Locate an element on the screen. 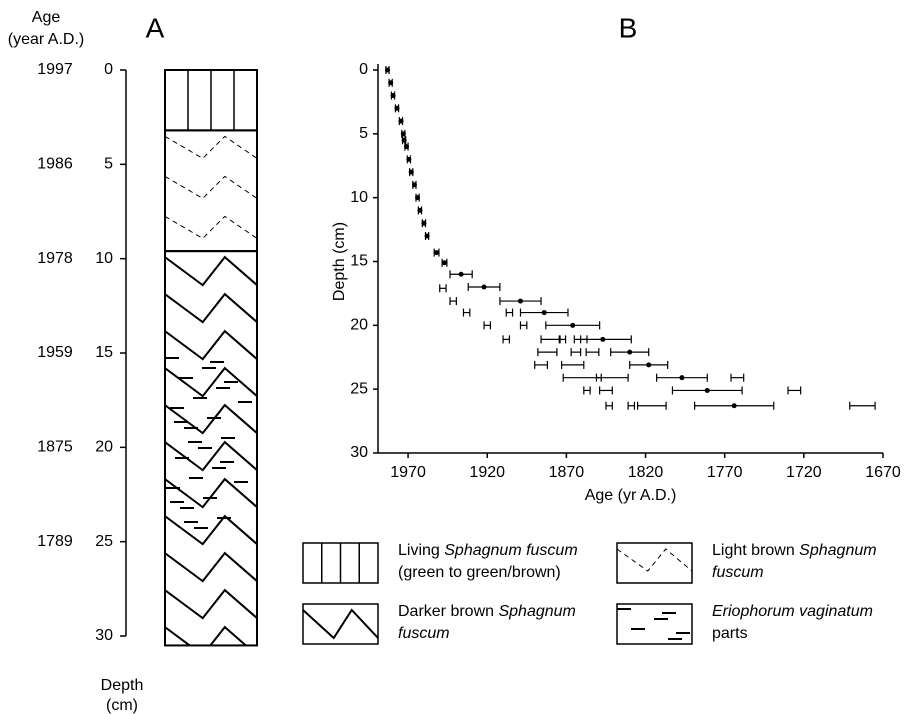  legend-text: Eriophorum vaginatum is located at coordinates (792, 611).